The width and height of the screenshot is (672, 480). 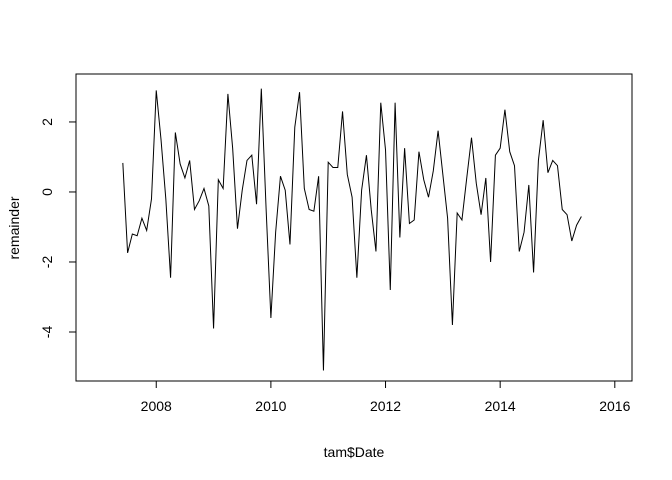 I want to click on y-tick-label: -4, so click(x=47, y=332).